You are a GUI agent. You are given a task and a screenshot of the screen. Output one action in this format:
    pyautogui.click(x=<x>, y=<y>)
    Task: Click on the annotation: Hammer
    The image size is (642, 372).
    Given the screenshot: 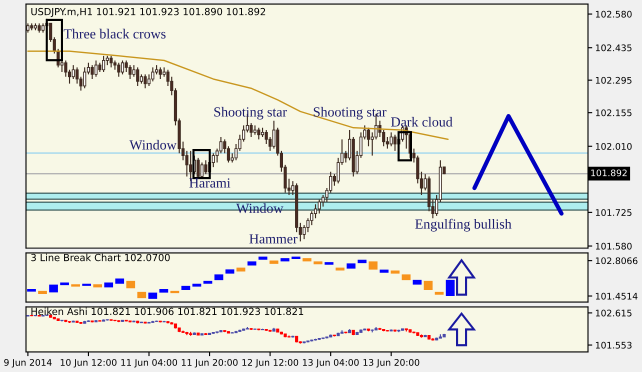 What is the action you would take?
    pyautogui.click(x=273, y=239)
    